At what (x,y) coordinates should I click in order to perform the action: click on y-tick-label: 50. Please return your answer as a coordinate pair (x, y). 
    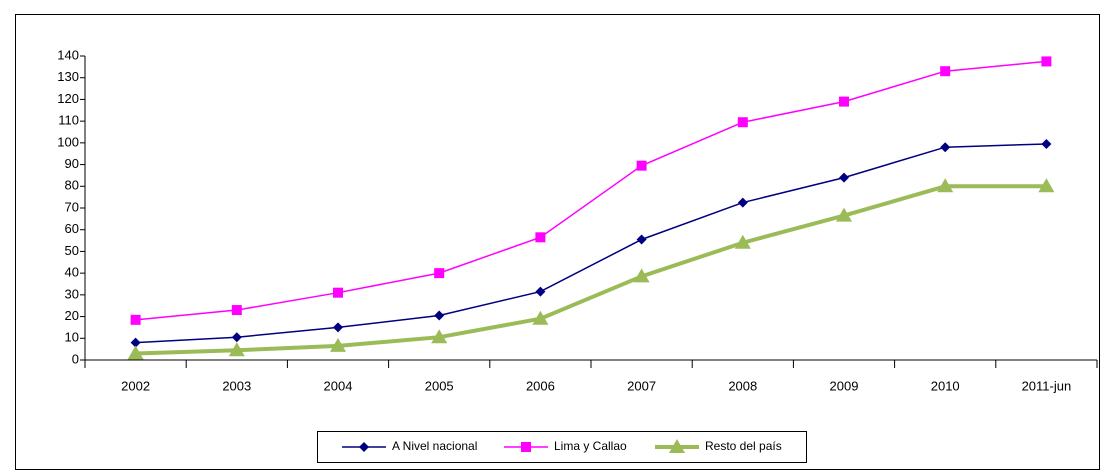
    Looking at the image, I should click on (72, 250).